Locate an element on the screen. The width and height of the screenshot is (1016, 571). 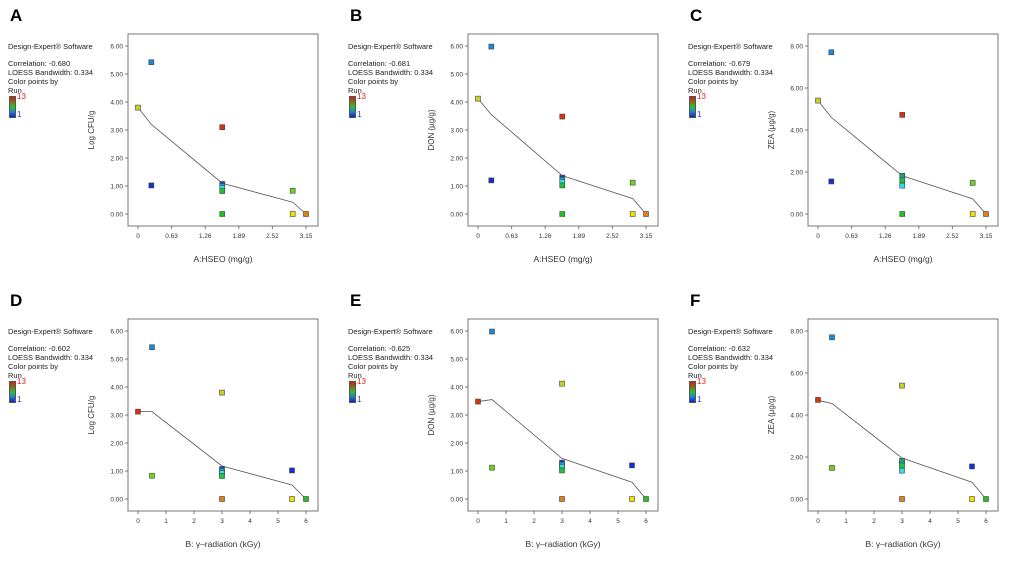
x-tick-label: 5 is located at coordinates (618, 521).